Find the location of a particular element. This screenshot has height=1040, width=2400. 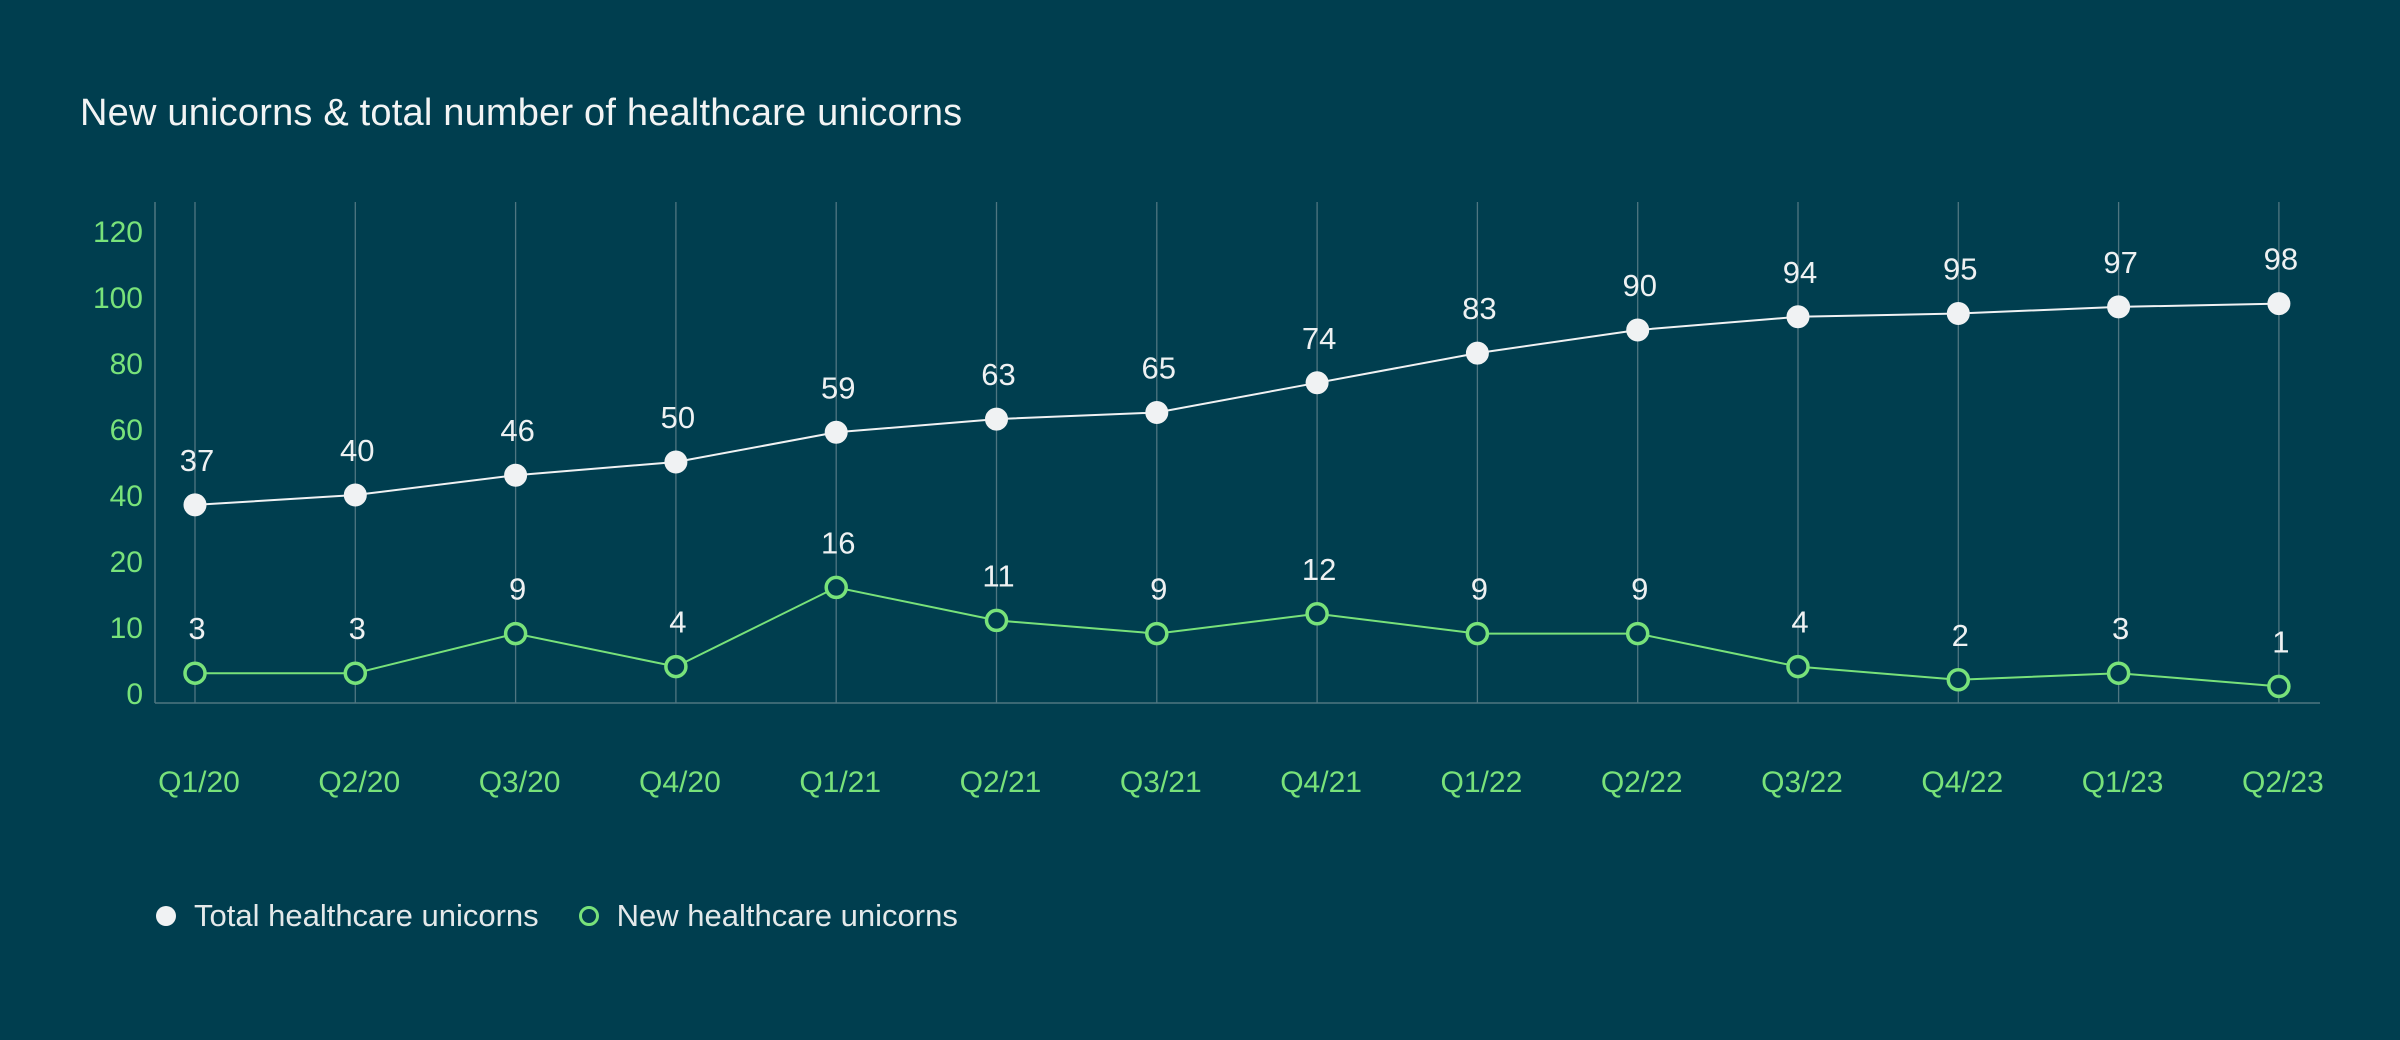

data-label-total: 90 is located at coordinates (1639, 285).